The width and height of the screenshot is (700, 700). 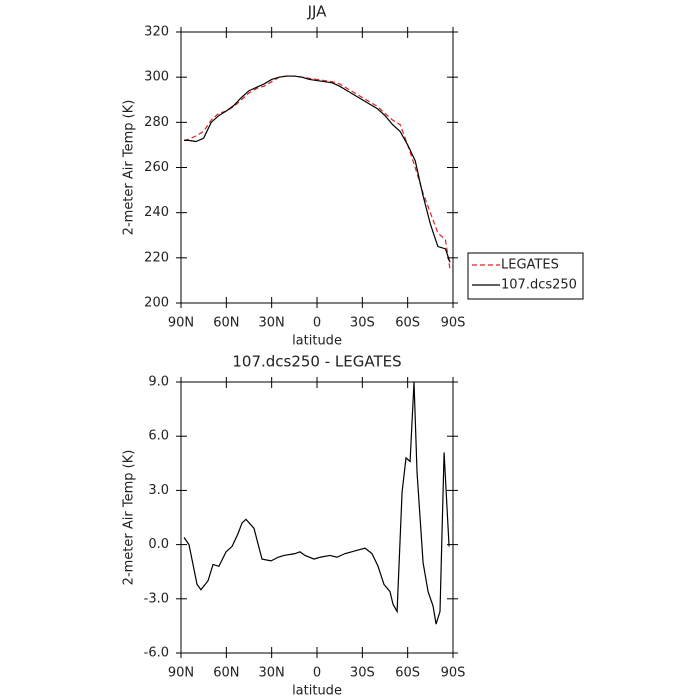 What do you see at coordinates (156, 257) in the screenshot?
I see `y-tick-label: 220` at bounding box center [156, 257].